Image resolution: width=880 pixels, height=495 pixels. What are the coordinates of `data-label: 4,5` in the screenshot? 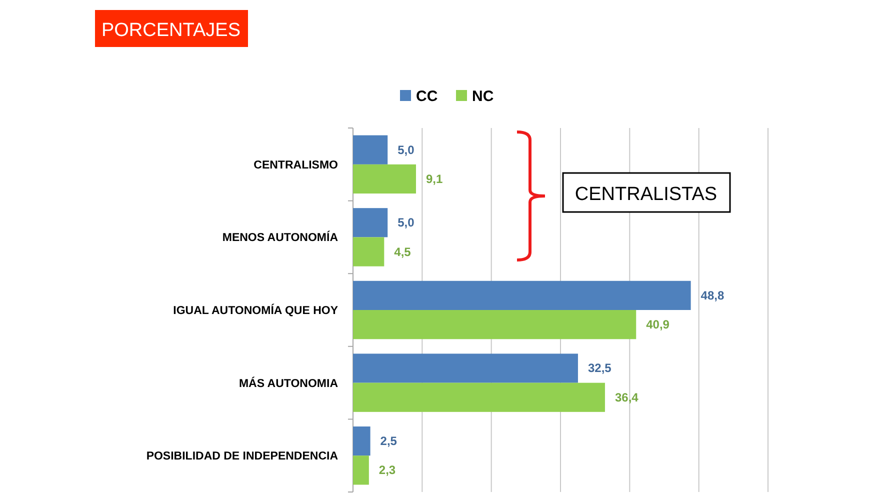 It's located at (403, 251).